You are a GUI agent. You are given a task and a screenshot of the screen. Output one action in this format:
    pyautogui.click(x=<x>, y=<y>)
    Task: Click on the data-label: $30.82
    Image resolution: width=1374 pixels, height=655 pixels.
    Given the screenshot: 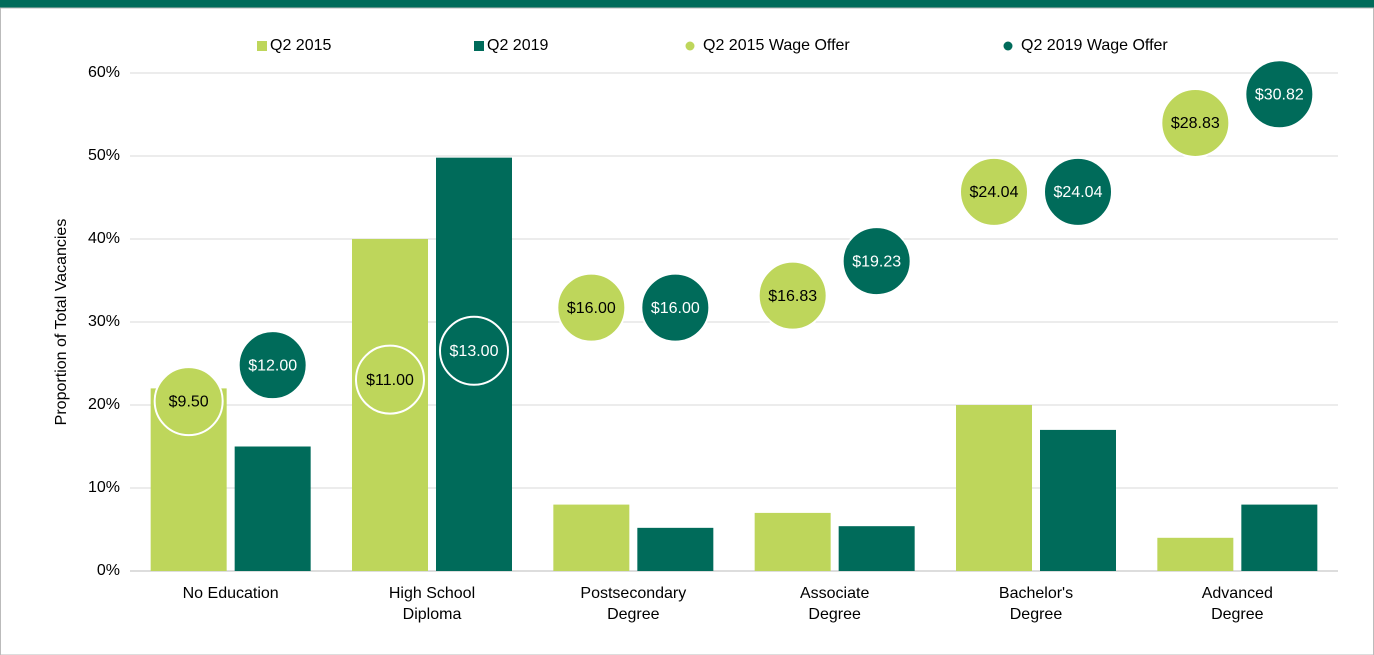 What is the action you would take?
    pyautogui.click(x=1279, y=95)
    